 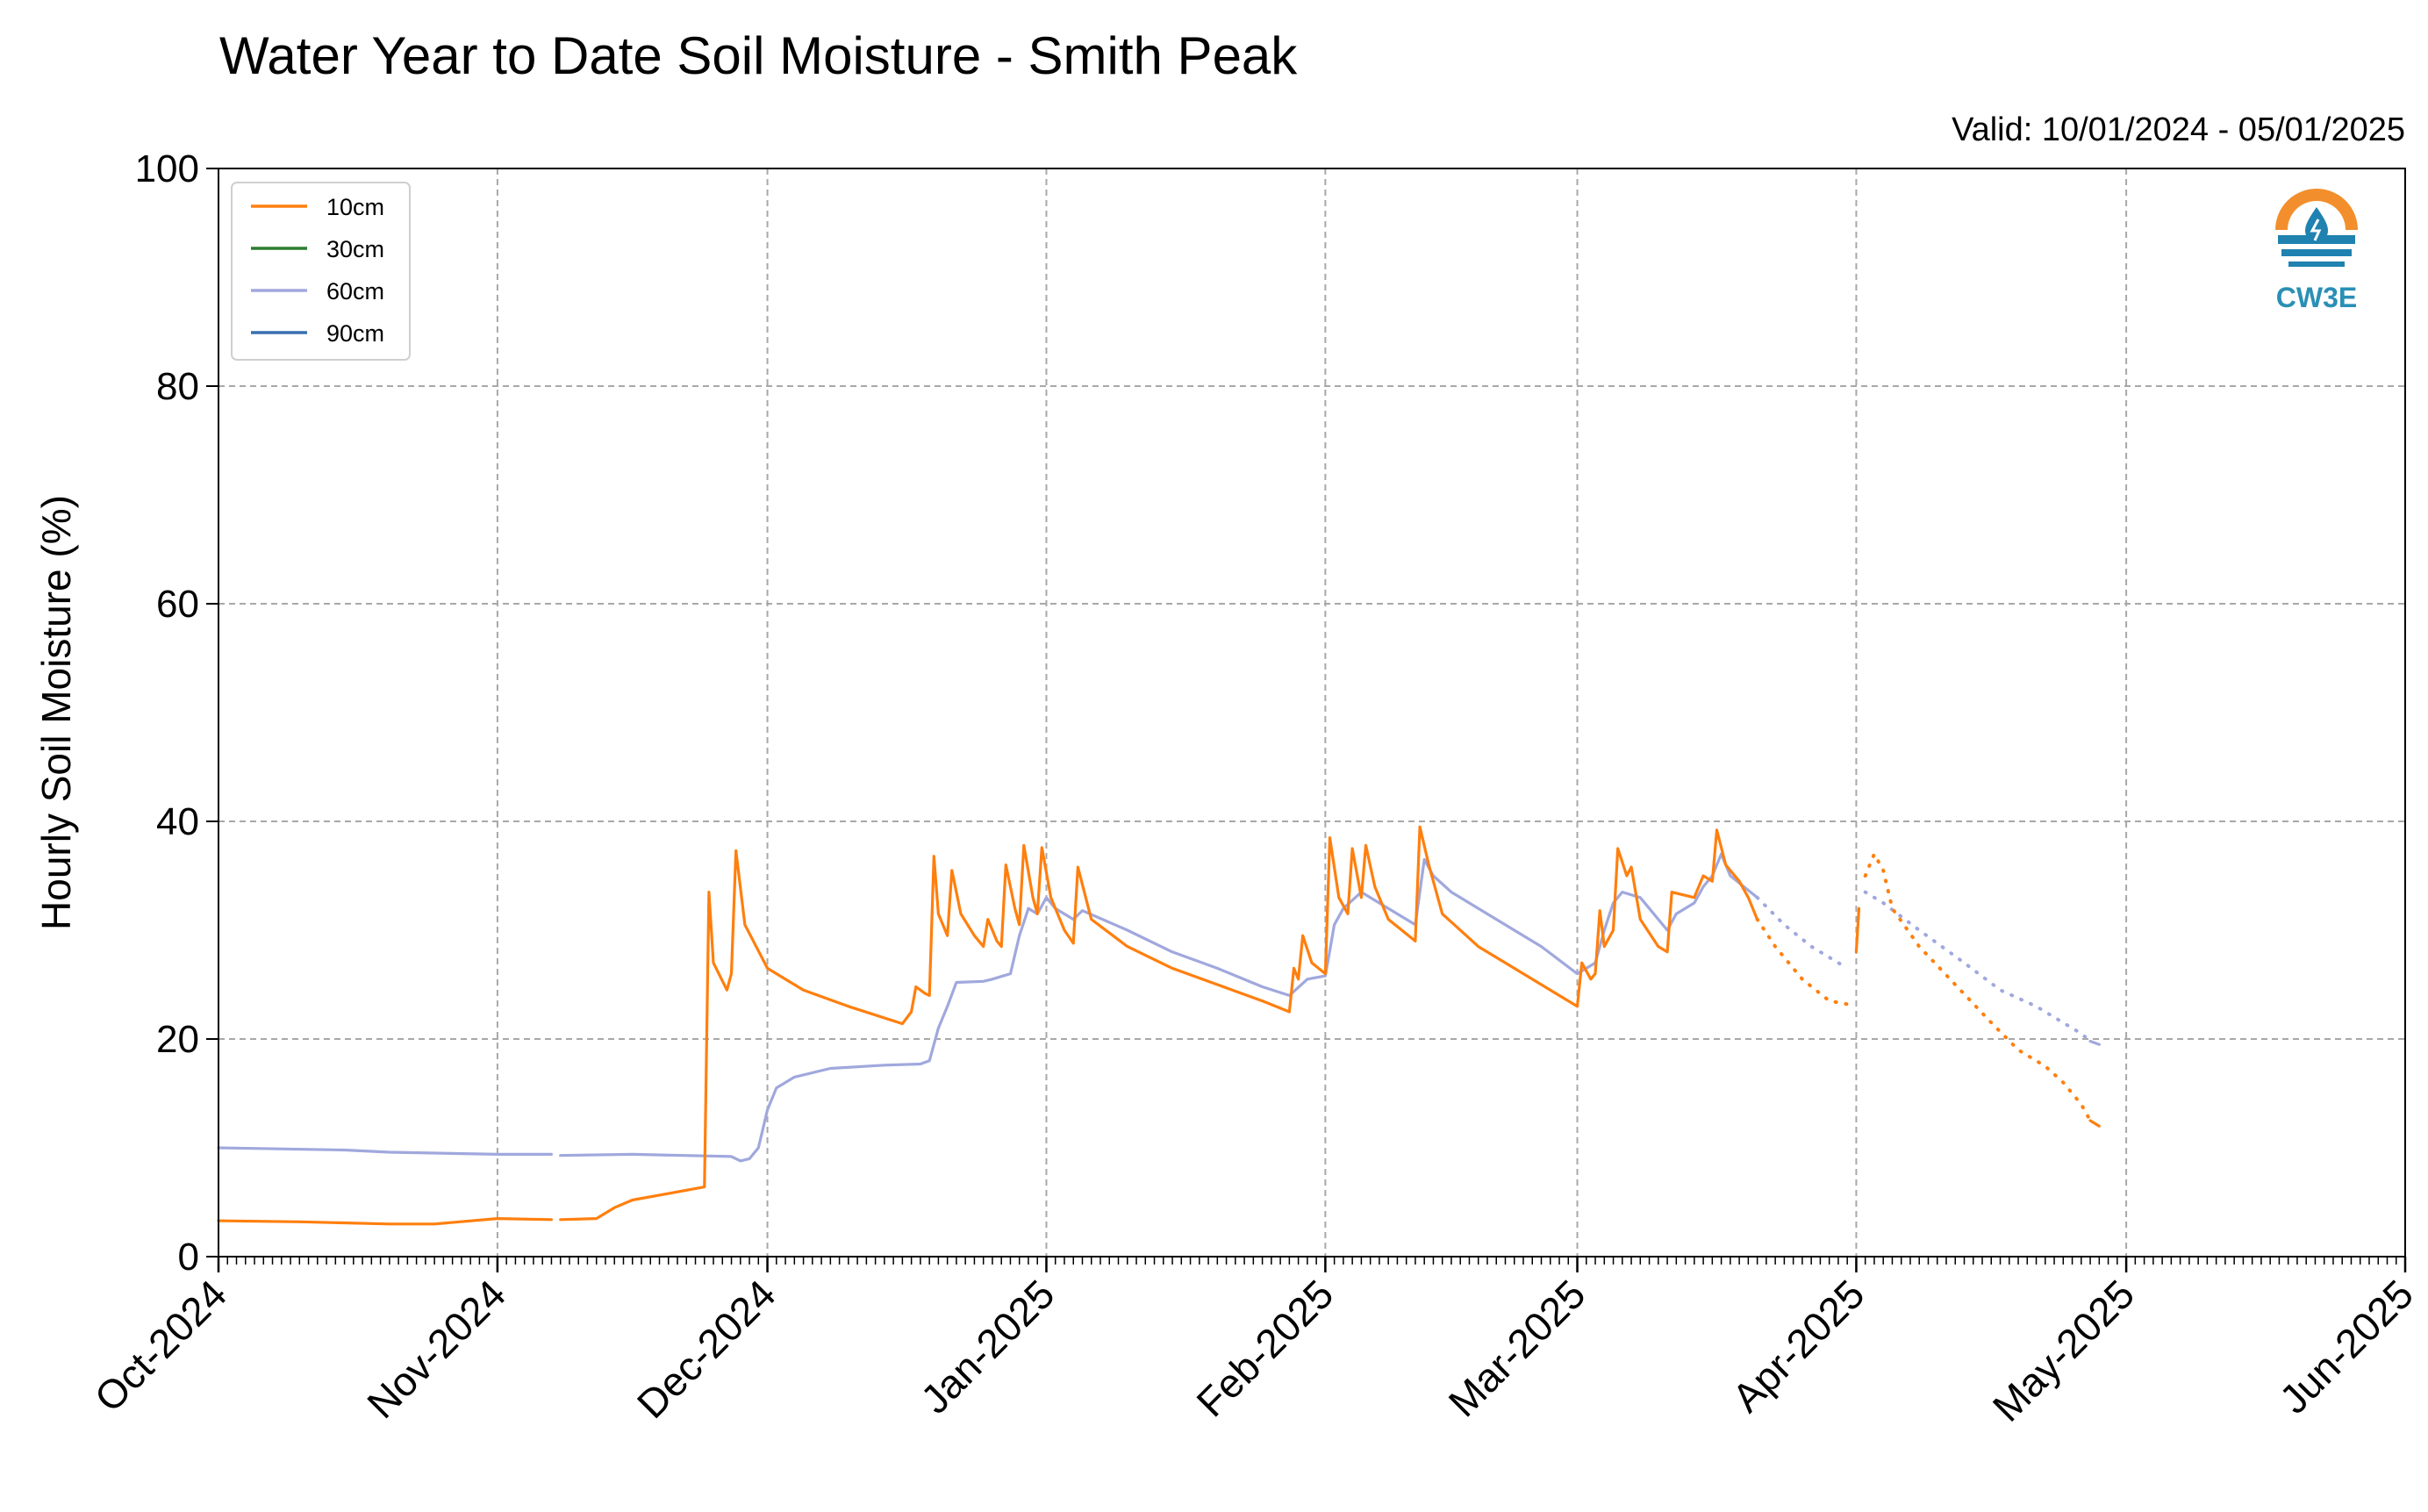 I want to click on x-tick-label: Apr-2025, so click(x=1798, y=1346).